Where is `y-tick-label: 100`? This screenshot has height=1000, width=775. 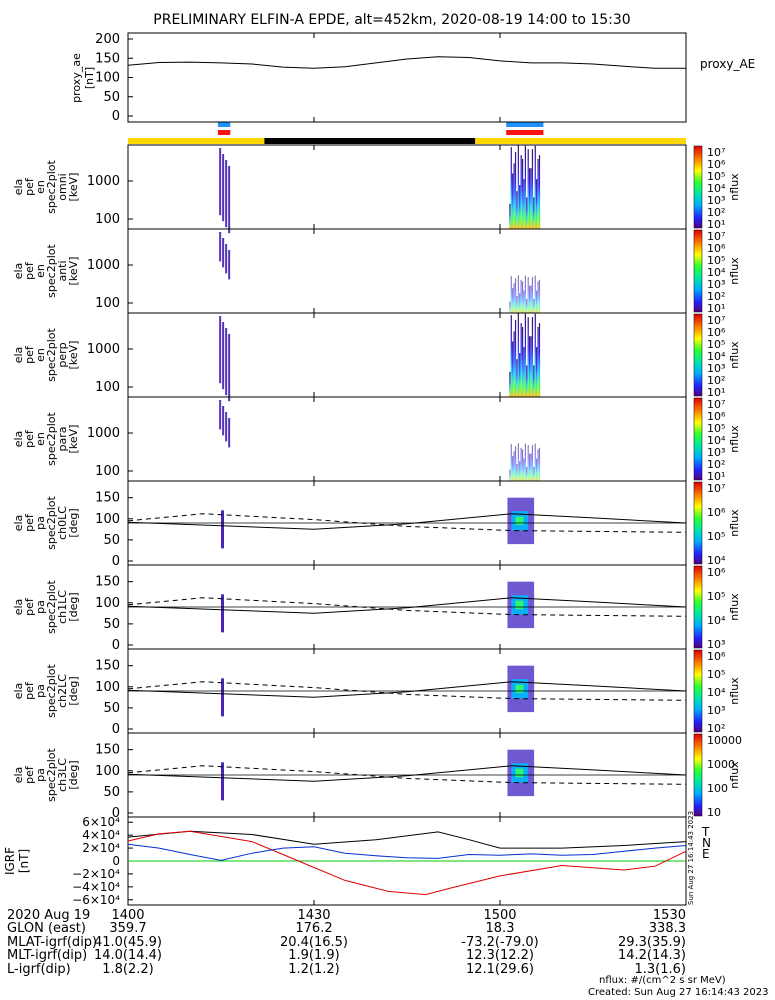 y-tick-label: 100 is located at coordinates (107, 603).